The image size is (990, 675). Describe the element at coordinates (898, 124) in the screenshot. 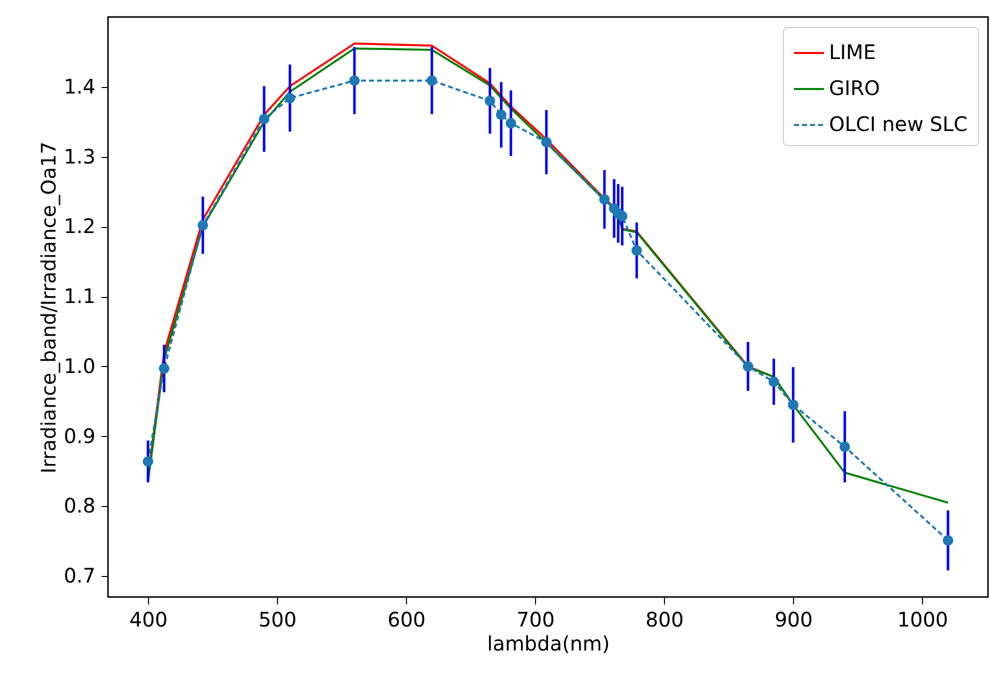

I see `legend-label: OLCI new SLC` at that location.